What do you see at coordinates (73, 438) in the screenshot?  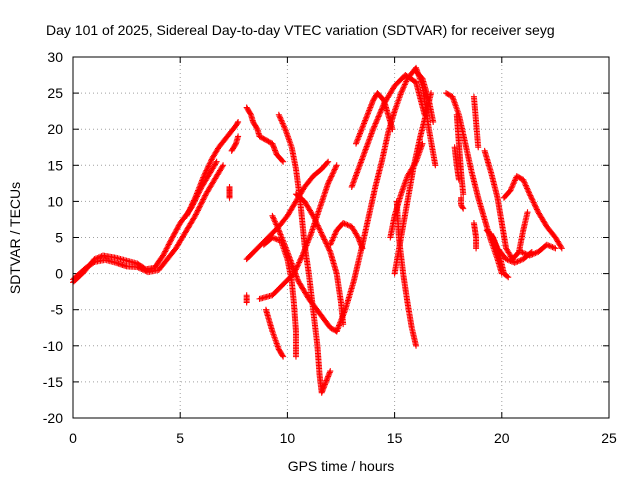 I see `x-tick-label: 0` at bounding box center [73, 438].